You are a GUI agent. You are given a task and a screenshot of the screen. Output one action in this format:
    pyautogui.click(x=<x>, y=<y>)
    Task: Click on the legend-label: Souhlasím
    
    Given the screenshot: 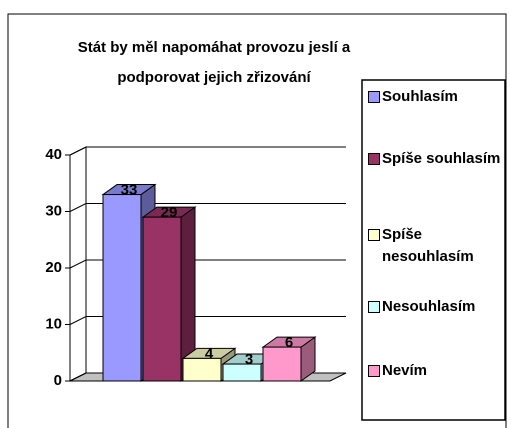 What is the action you would take?
    pyautogui.click(x=420, y=96)
    